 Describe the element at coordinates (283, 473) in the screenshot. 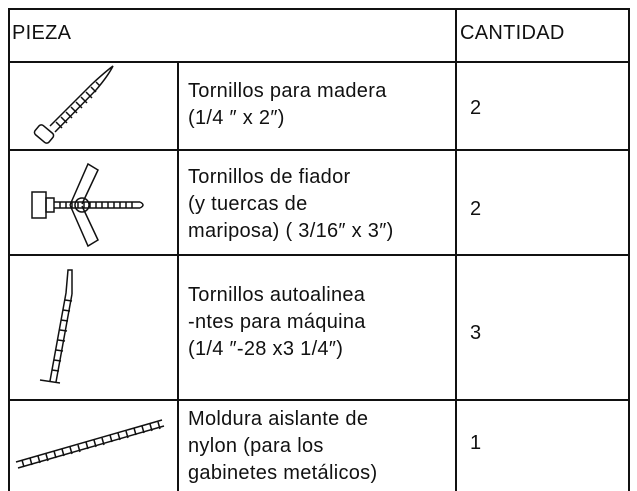

I see `description-line: gabinetes metálicos)` at that location.